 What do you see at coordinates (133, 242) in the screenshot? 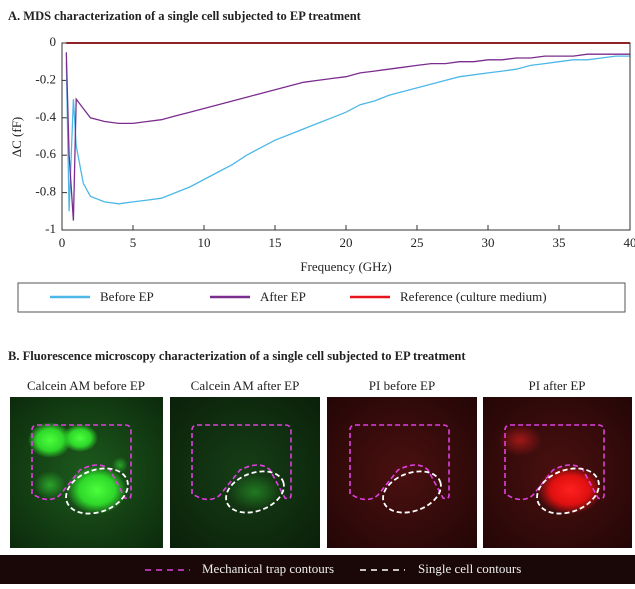
I see `x-tick-label: 5` at bounding box center [133, 242].